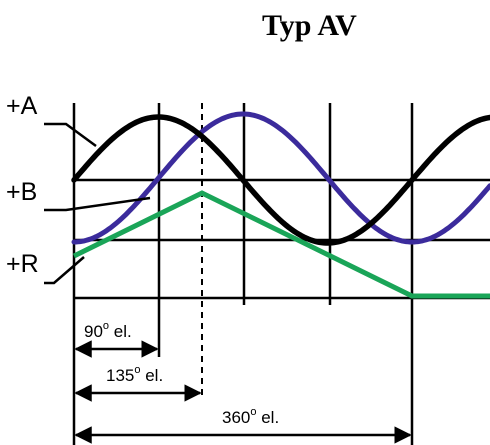  I want to click on diagram-title: Typ AV, so click(309, 25).